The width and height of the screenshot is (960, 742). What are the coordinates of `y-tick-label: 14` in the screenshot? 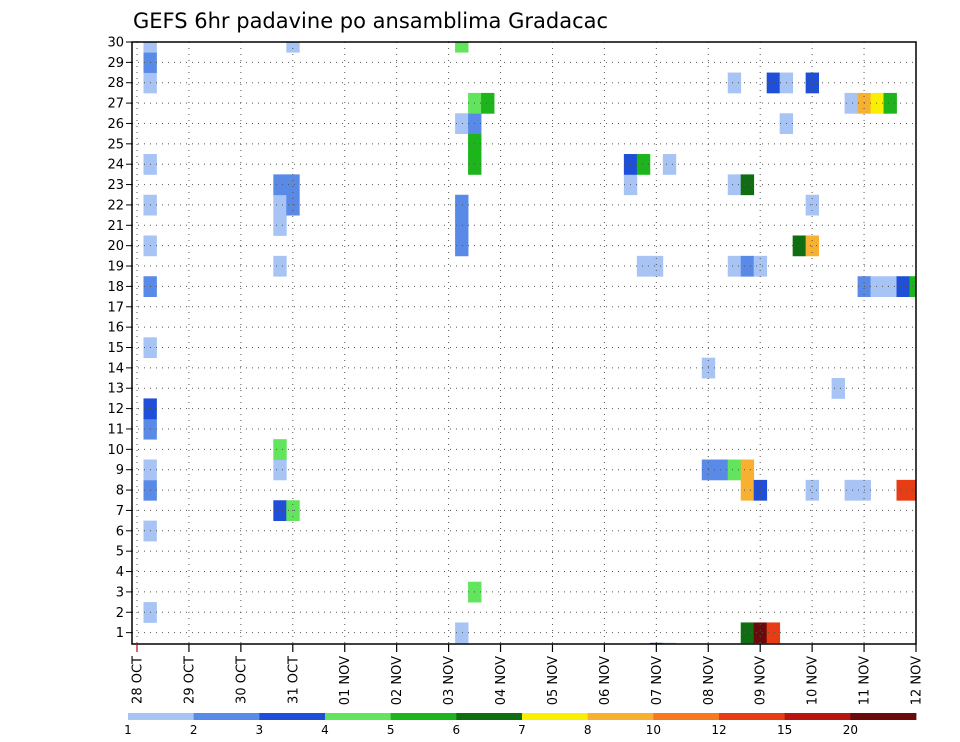 It's located at (115, 368).